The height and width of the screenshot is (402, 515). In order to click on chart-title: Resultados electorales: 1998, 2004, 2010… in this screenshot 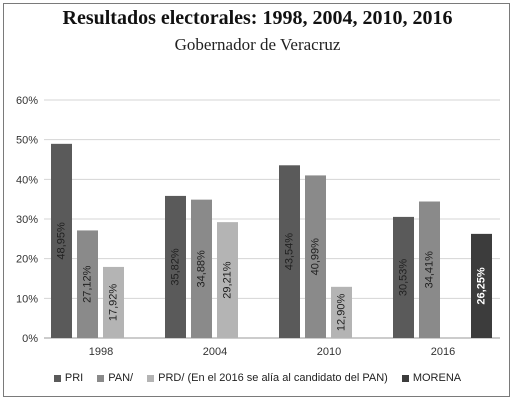, I will do `click(257, 18)`.